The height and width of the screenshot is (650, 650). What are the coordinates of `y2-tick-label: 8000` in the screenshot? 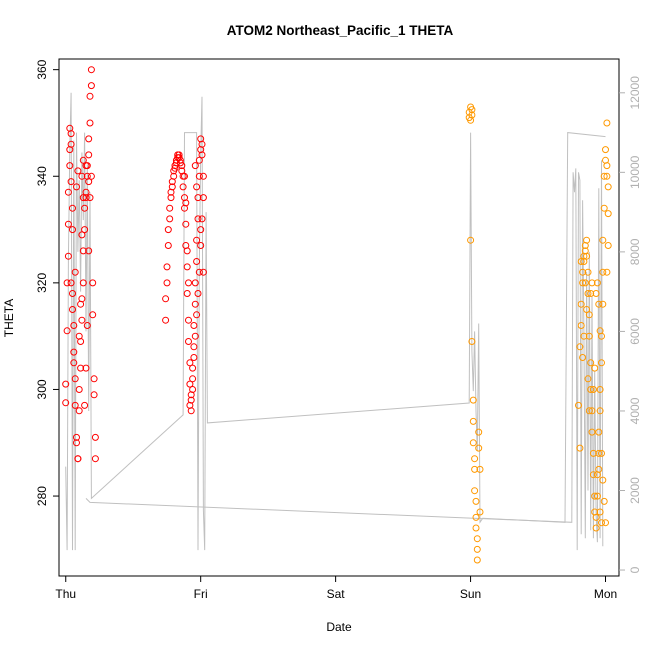 It's located at (635, 251).